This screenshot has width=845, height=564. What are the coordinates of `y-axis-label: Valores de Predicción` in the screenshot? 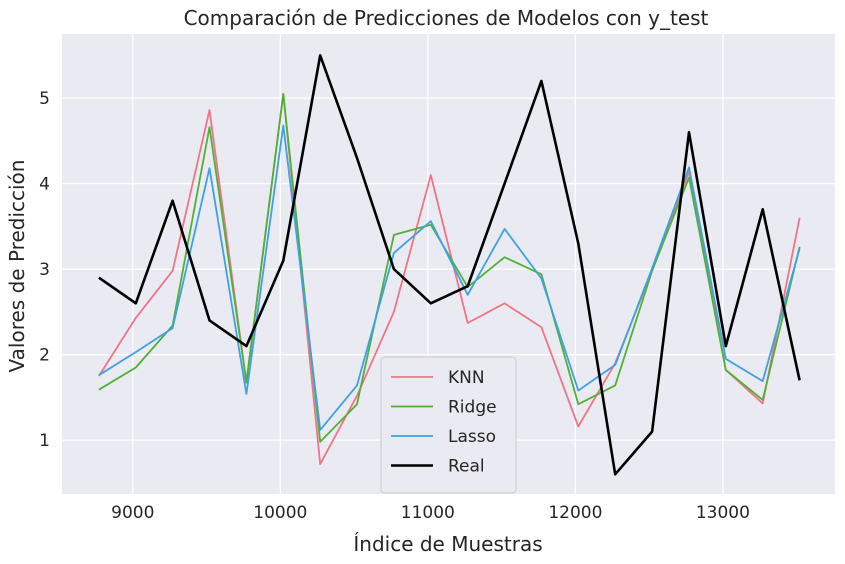 It's located at (17, 266).